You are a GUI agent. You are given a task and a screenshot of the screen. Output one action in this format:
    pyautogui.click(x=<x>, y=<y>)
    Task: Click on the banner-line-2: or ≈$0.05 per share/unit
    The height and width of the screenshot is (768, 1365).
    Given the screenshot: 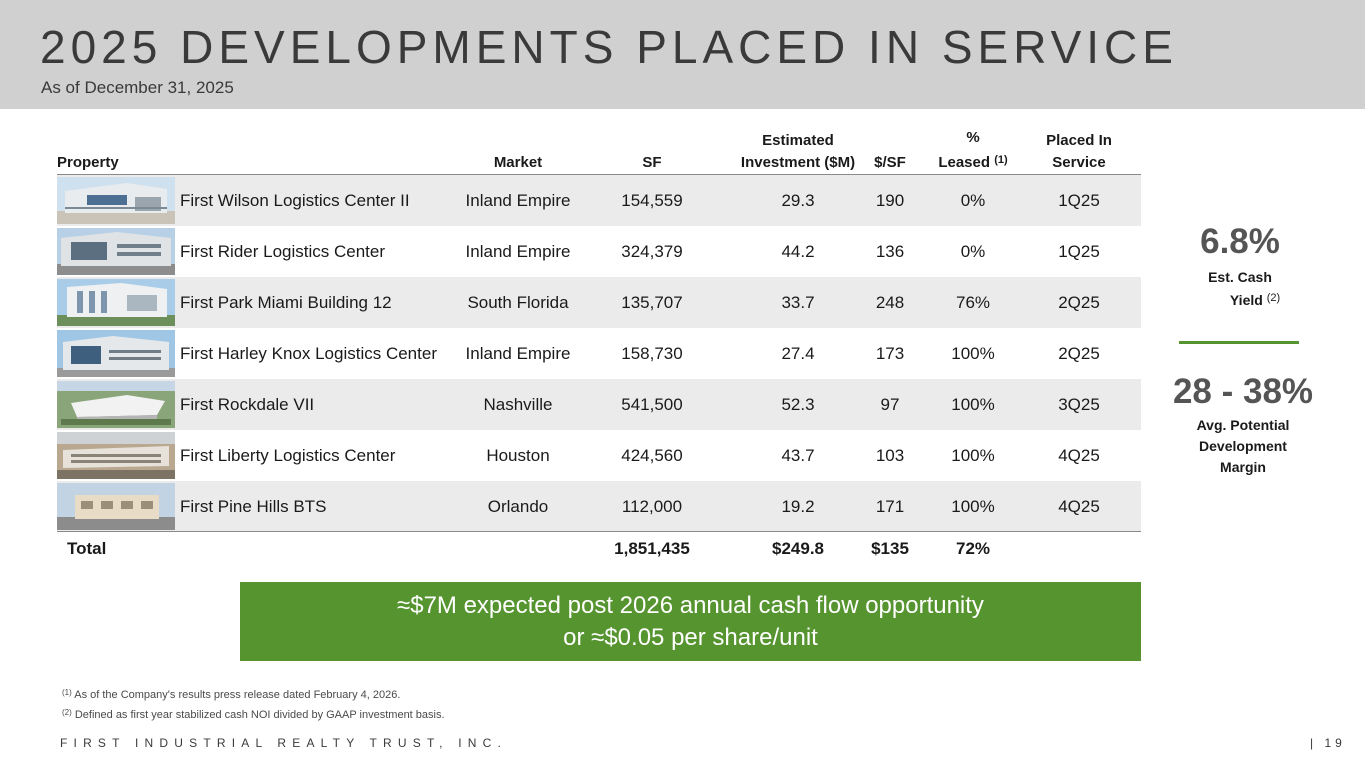 What is the action you would take?
    pyautogui.click(x=690, y=637)
    